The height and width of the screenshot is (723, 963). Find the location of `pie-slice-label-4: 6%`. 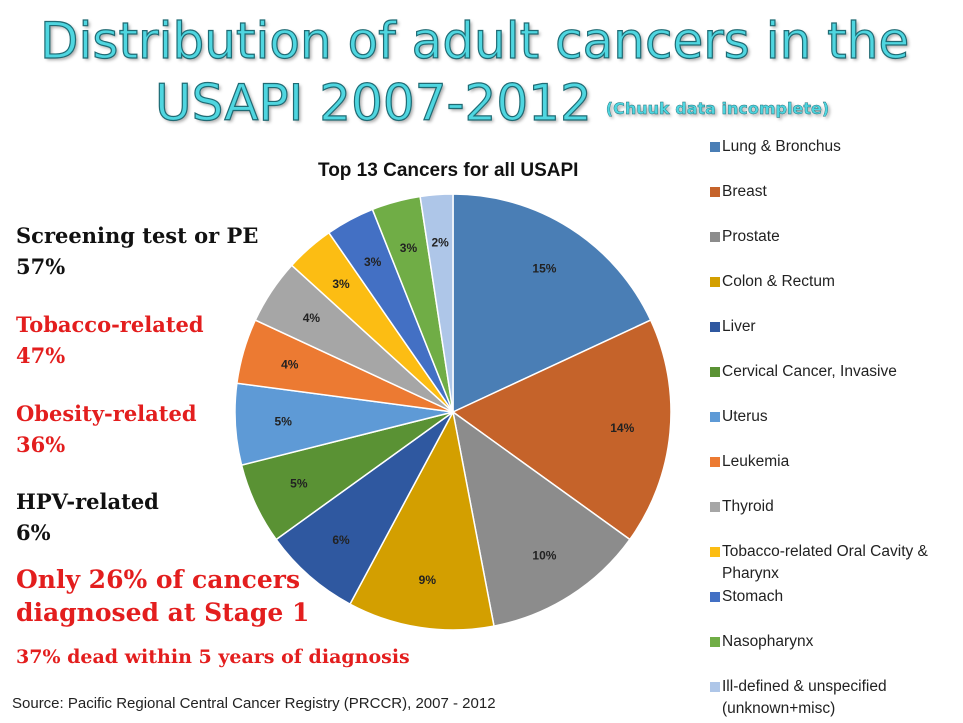

pie-slice-label-4: 6% is located at coordinates (341, 540).